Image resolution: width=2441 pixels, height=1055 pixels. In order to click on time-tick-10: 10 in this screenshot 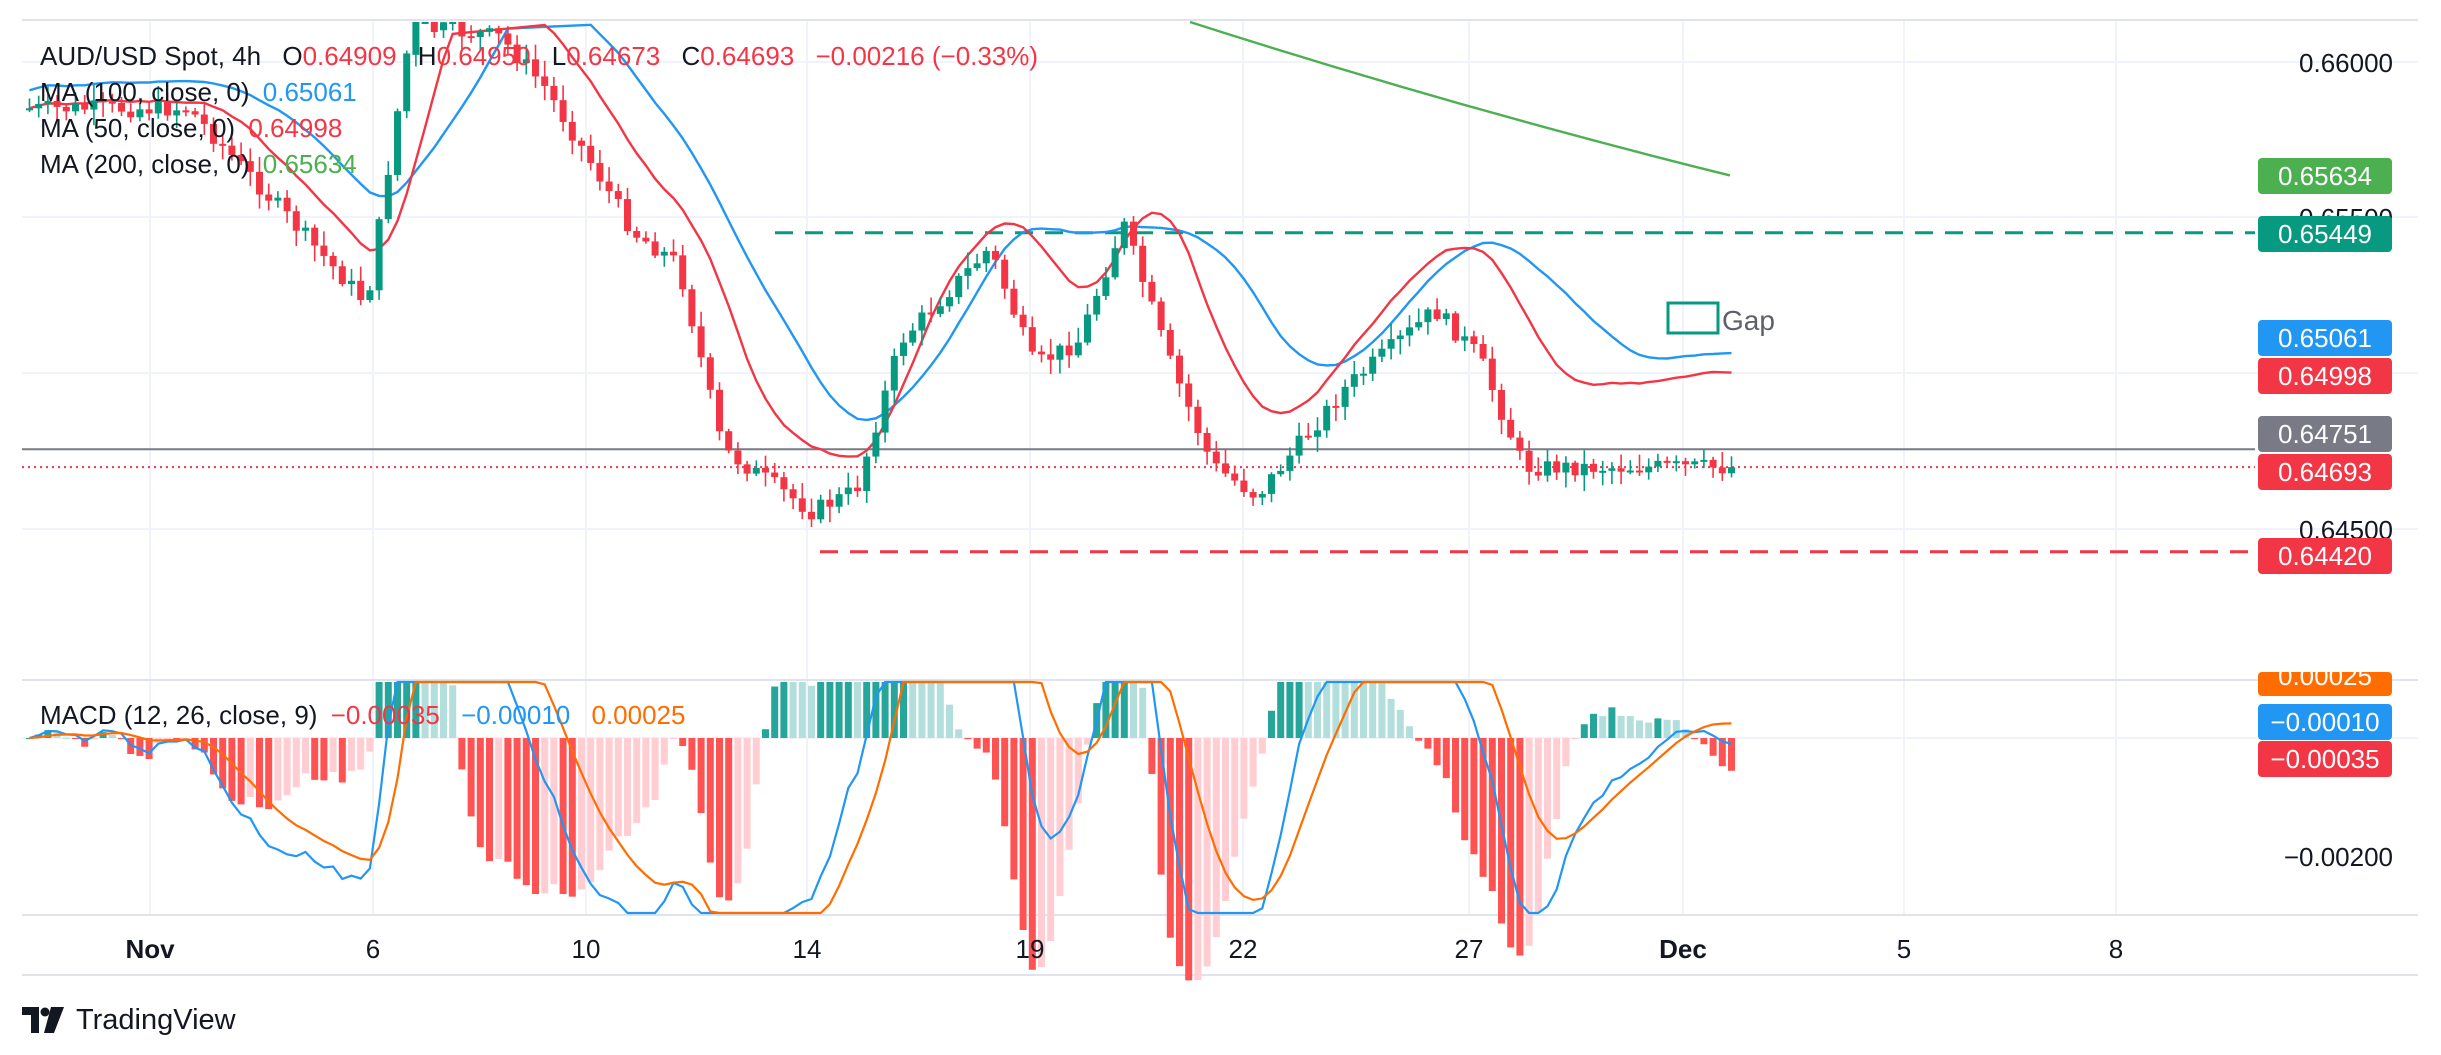, I will do `click(586, 949)`.